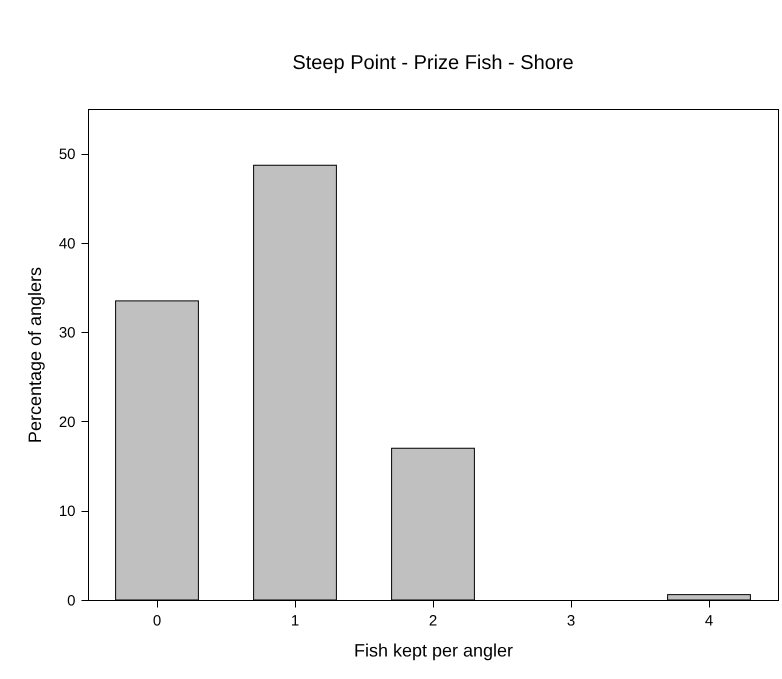 The height and width of the screenshot is (679, 782). I want to click on chart-title: Steep Point - Prize Fish - Shore, so click(433, 63).